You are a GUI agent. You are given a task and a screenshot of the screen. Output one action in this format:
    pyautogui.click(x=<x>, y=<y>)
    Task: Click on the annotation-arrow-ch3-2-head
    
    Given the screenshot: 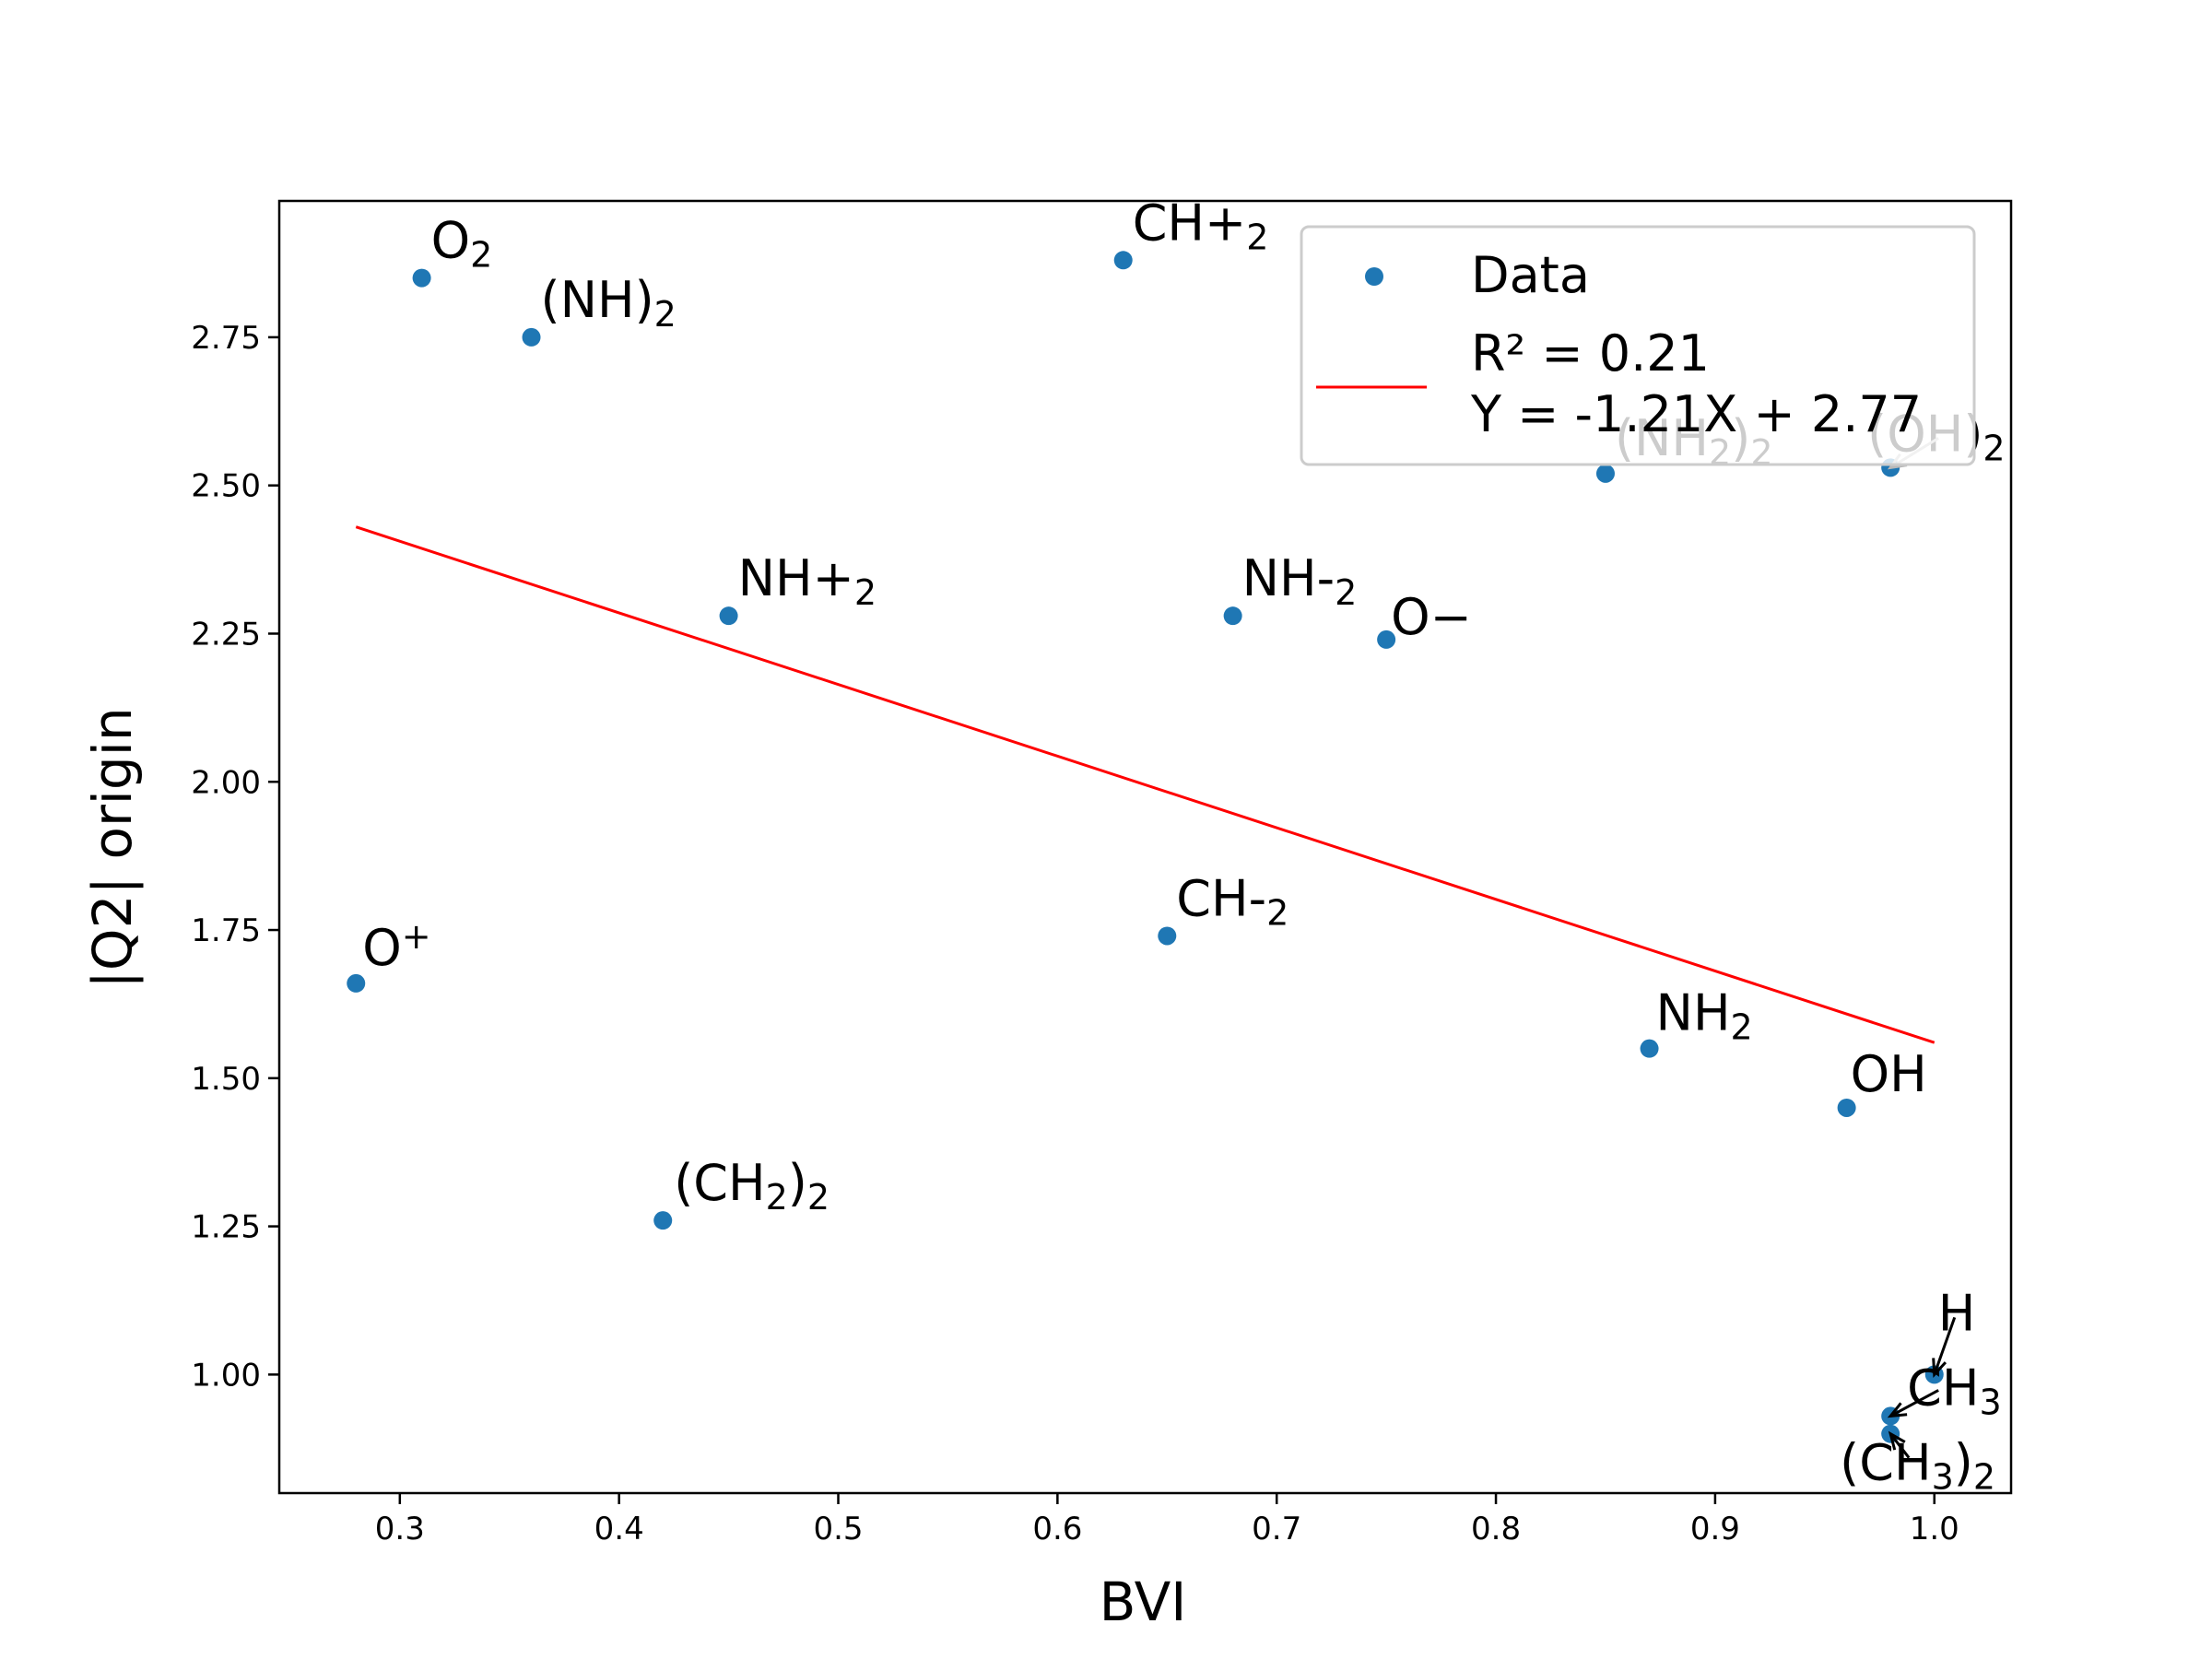 What is the action you would take?
    pyautogui.click(x=1897, y=1440)
    